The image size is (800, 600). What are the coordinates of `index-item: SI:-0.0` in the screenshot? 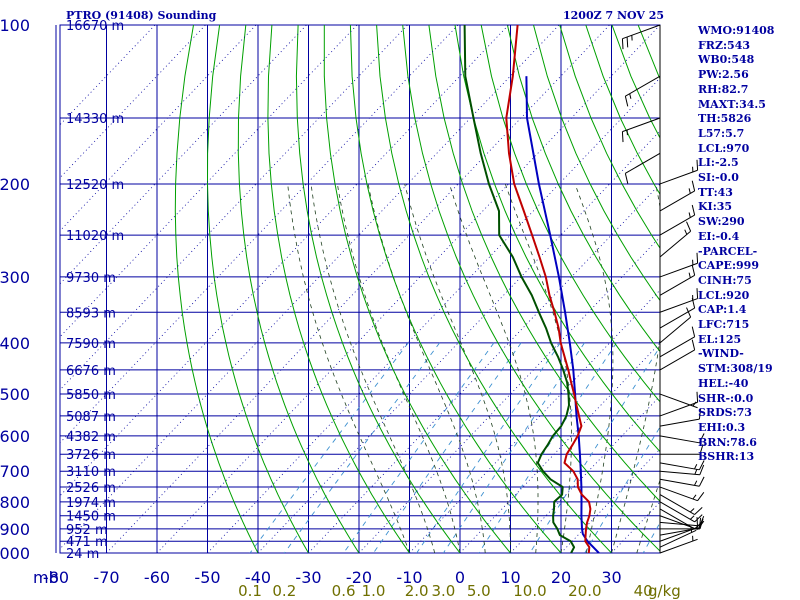 It's located at (718, 178).